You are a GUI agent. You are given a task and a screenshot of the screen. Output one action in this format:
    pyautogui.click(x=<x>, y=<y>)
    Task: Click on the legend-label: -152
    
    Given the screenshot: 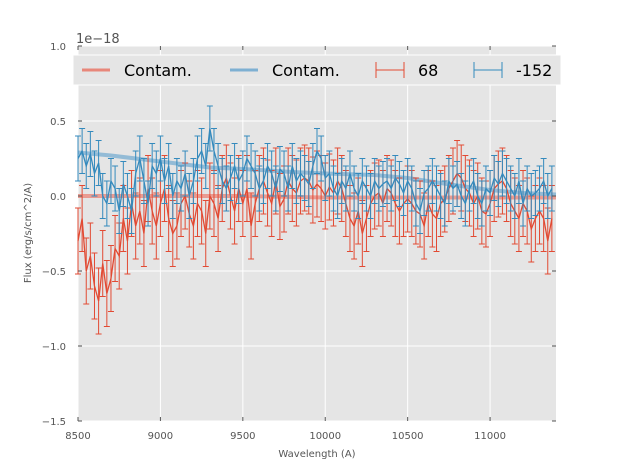 What is the action you would take?
    pyautogui.click(x=534, y=70)
    